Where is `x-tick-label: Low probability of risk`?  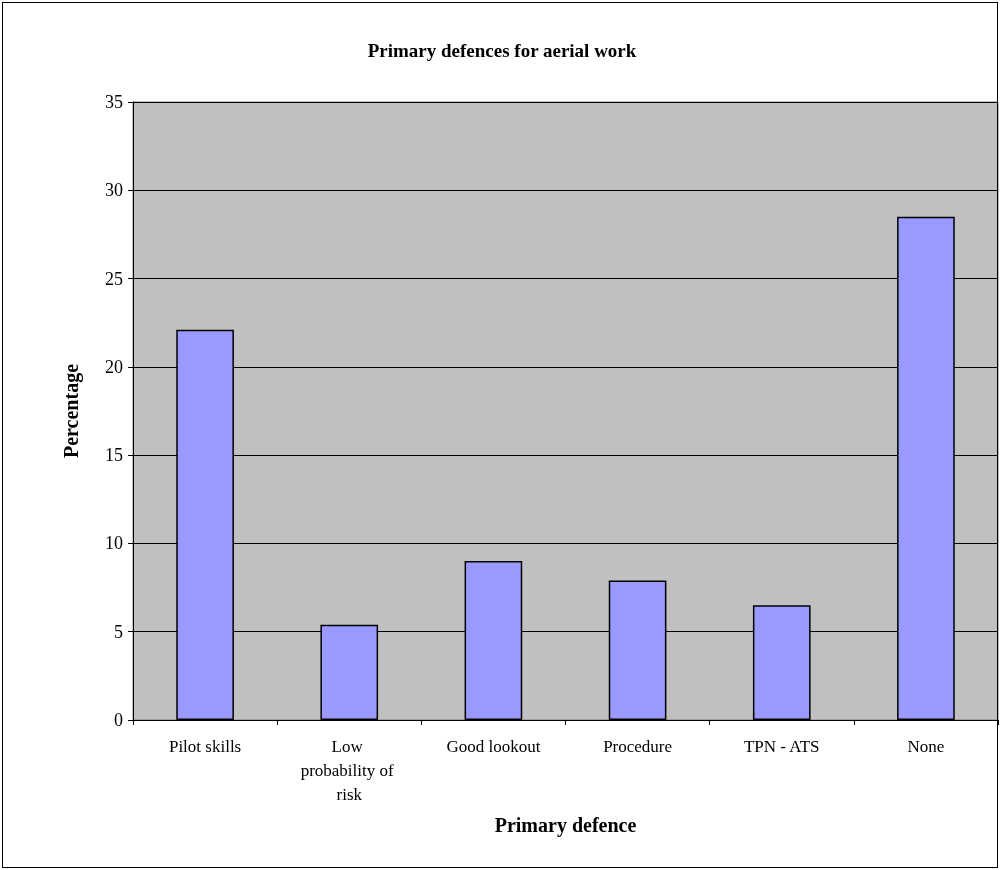
x-tick-label: Low probability of risk is located at coordinates (349, 770).